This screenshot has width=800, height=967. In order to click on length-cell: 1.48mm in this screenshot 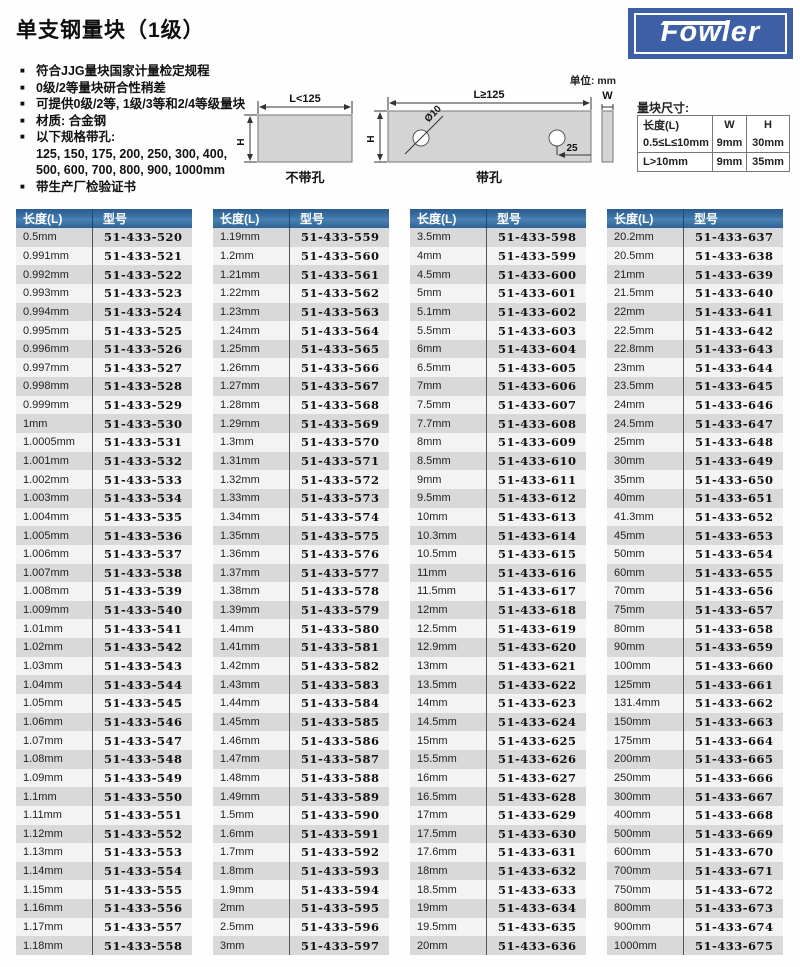, I will do `click(240, 777)`.